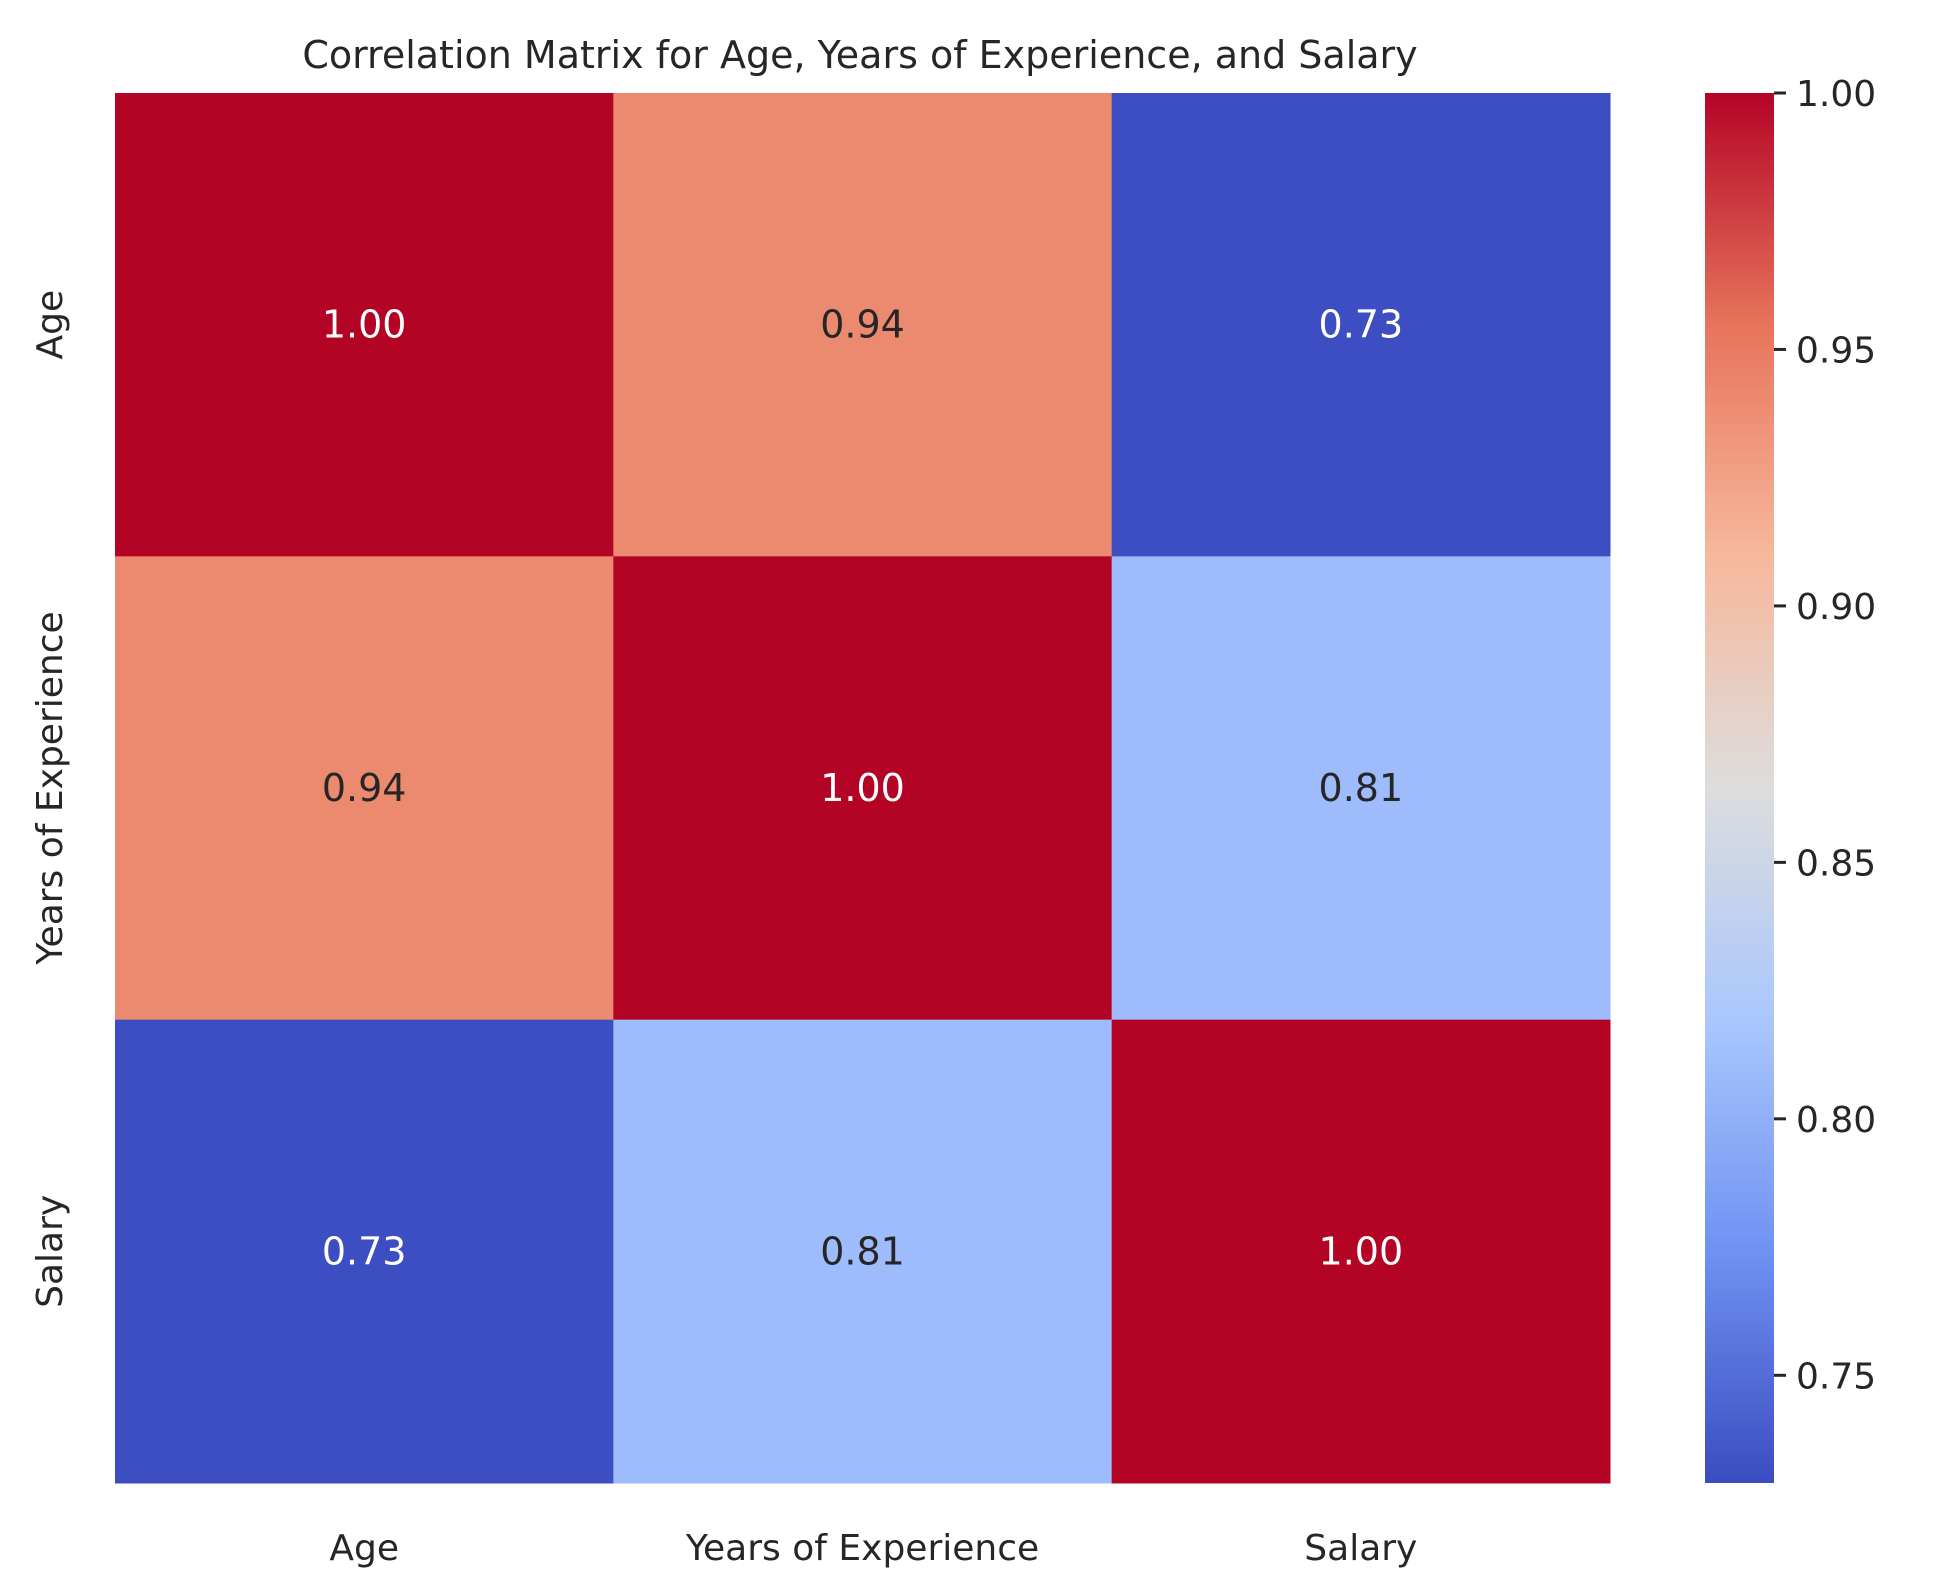 The image size is (1936, 1593). What do you see at coordinates (862, 1548) in the screenshot?
I see `x-tick-label: Years of Experience` at bounding box center [862, 1548].